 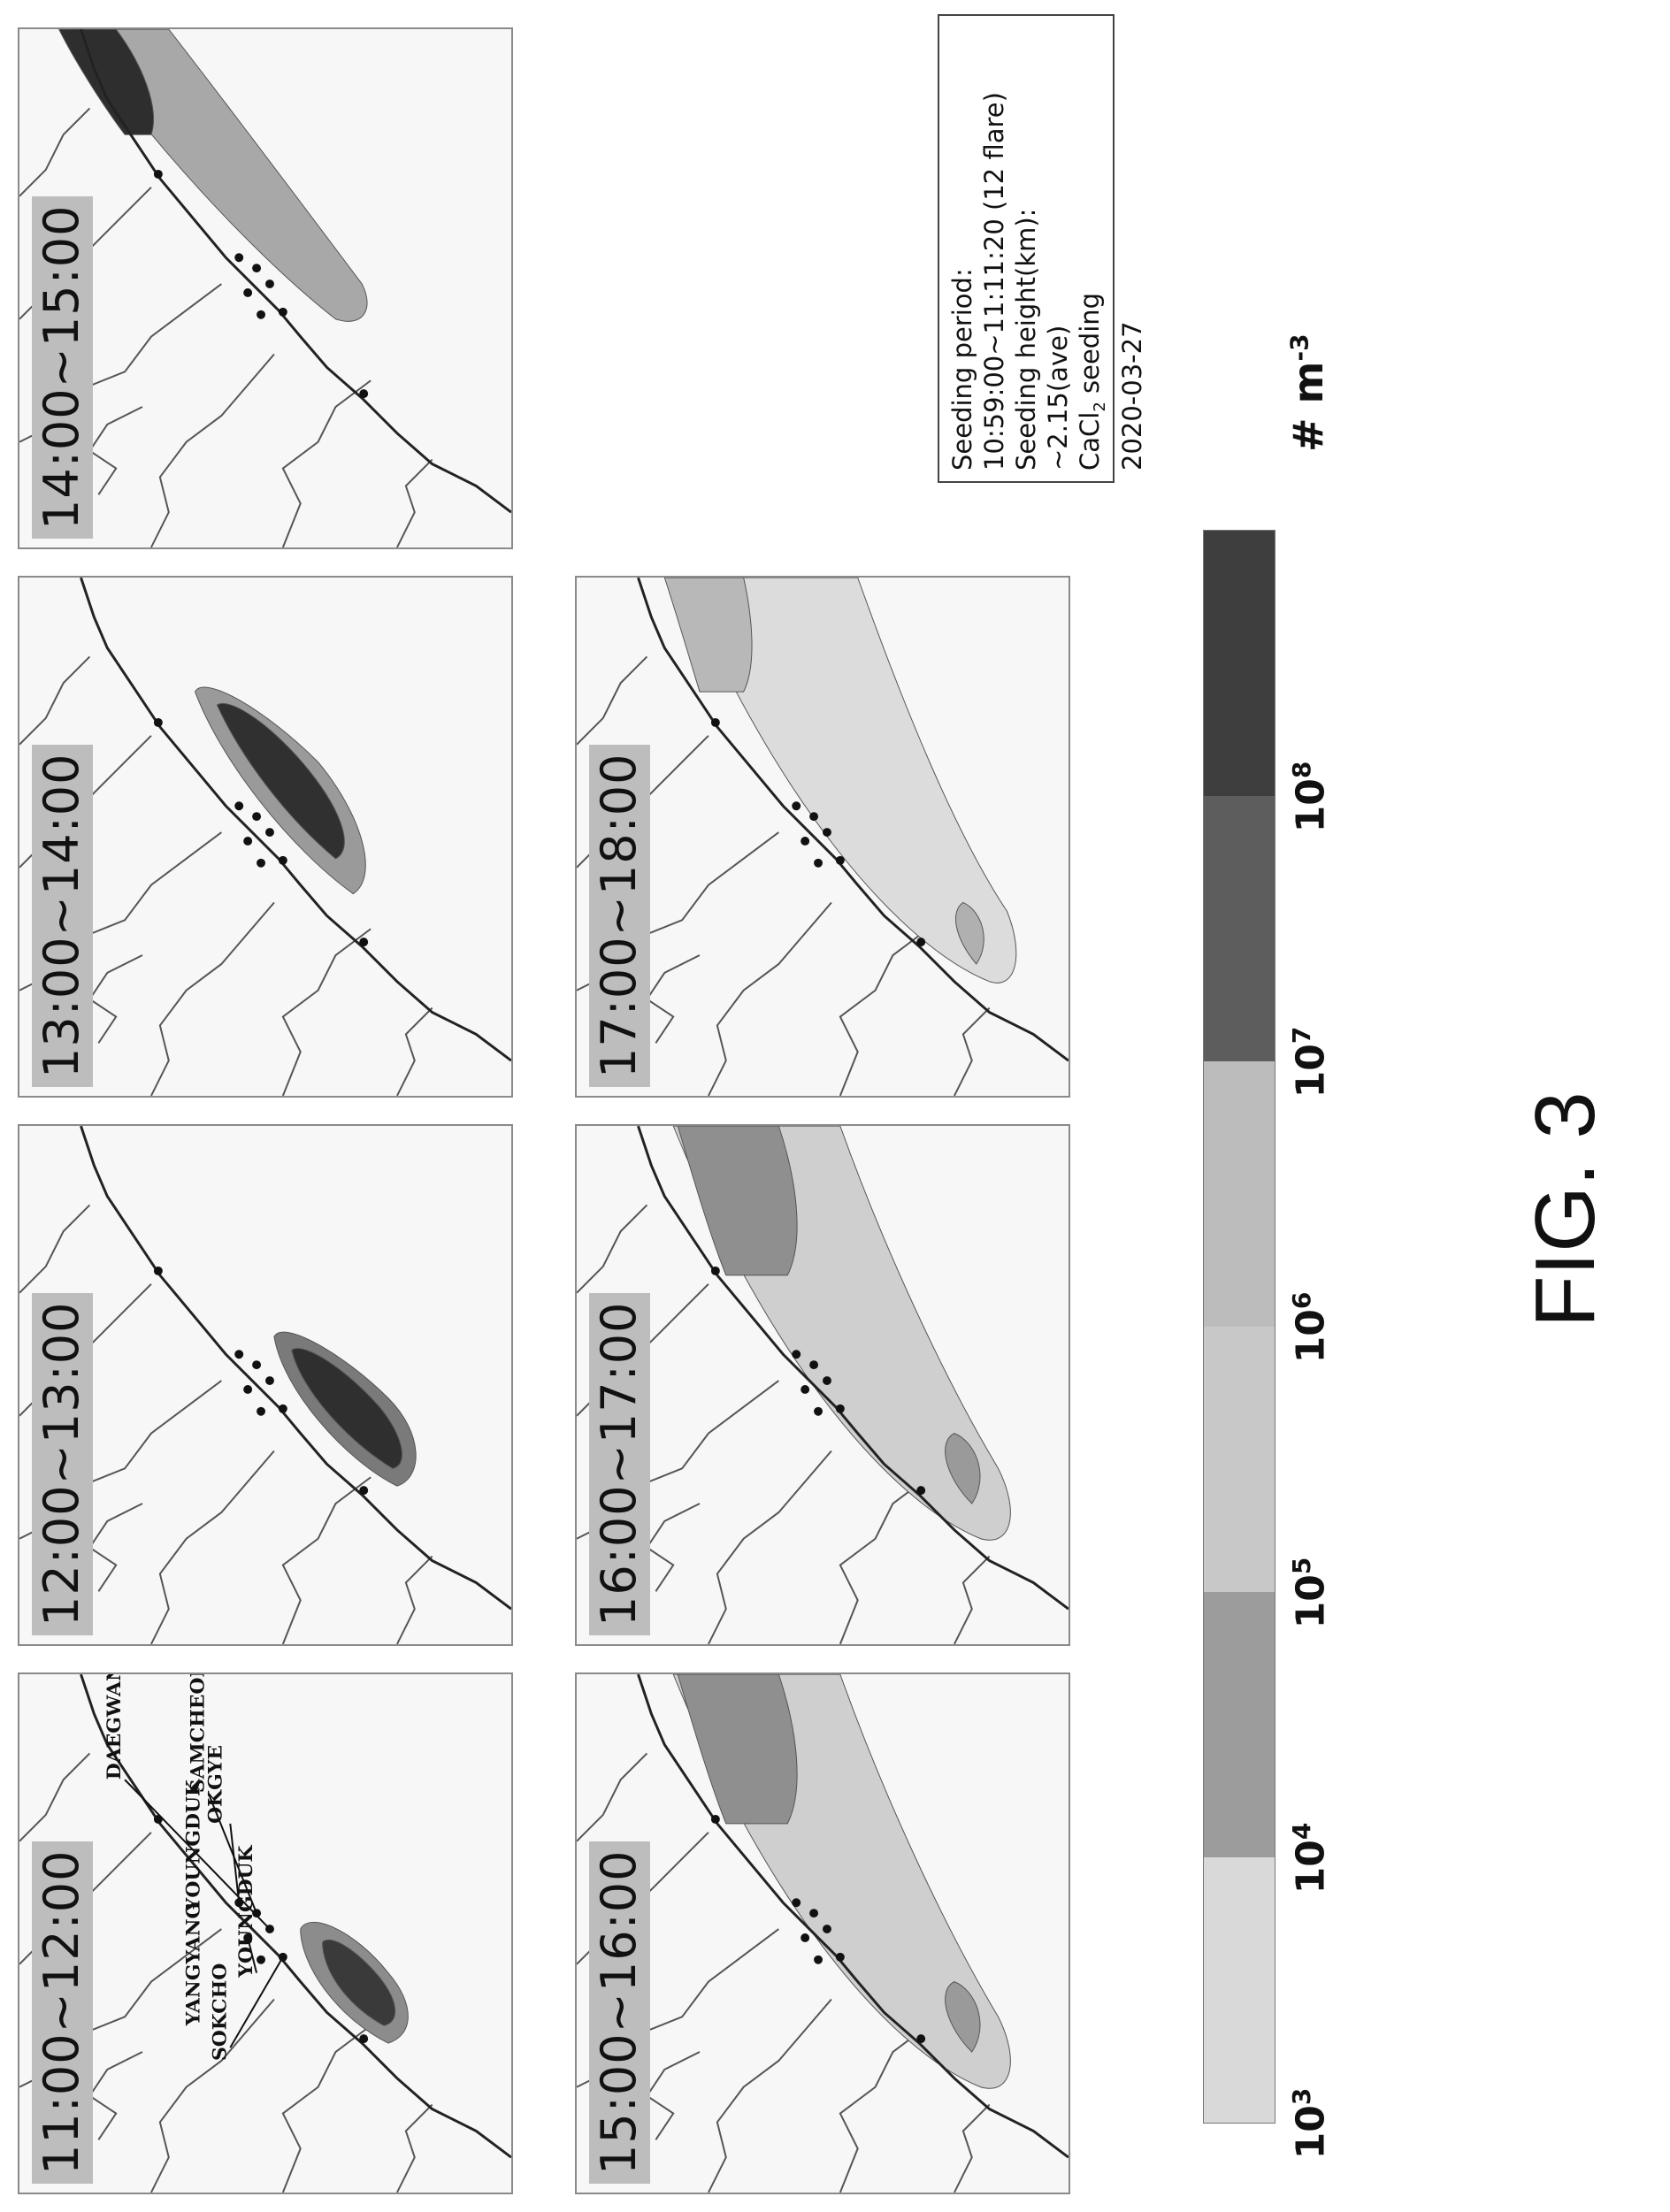 I want to click on info-line: ~2.15(ave), so click(x=1058, y=398).